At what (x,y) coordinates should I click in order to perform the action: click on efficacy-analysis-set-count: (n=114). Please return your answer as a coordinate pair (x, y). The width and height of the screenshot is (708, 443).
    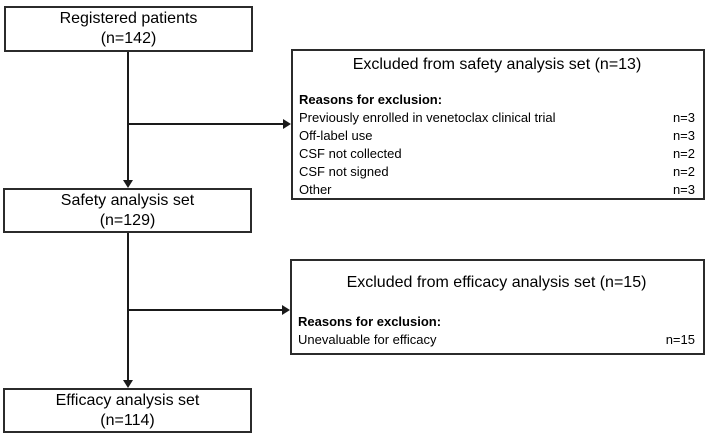
    Looking at the image, I should click on (127, 420).